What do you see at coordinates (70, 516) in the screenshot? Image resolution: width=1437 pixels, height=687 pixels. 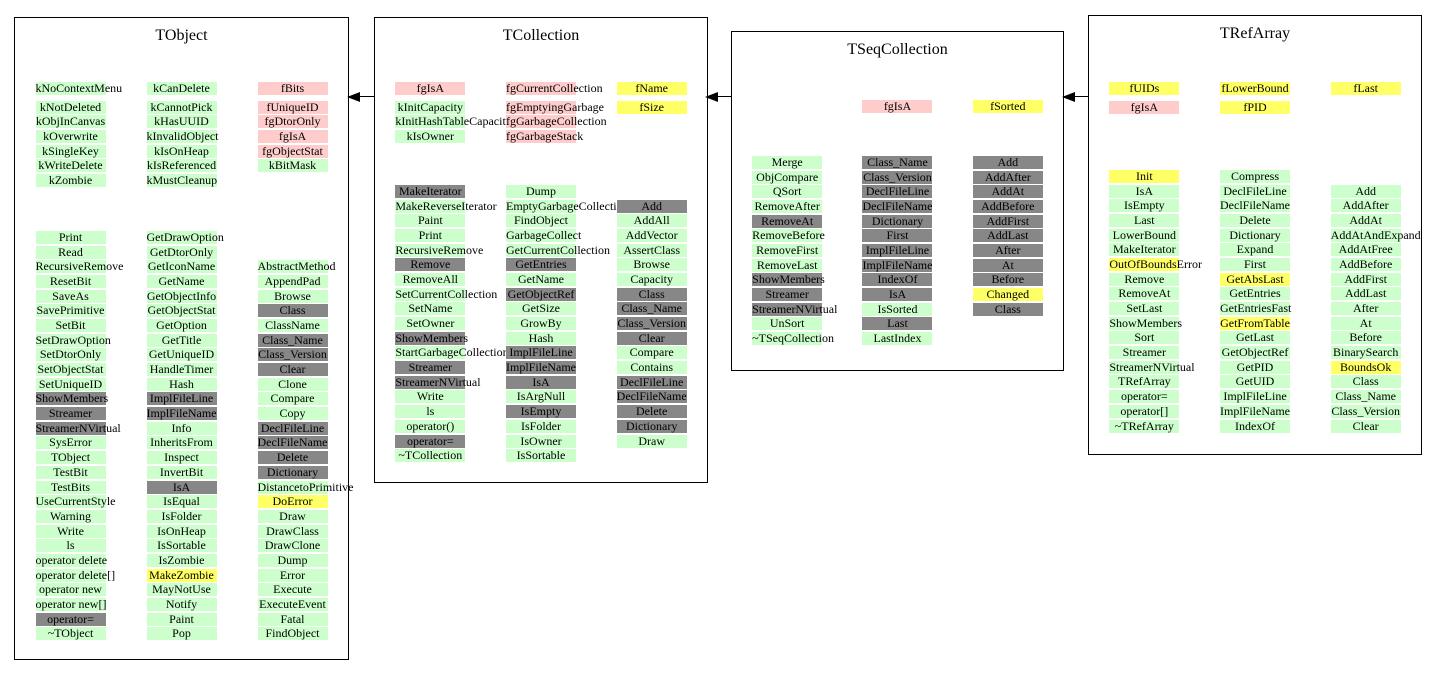 I see `method-row: Warning` at bounding box center [70, 516].